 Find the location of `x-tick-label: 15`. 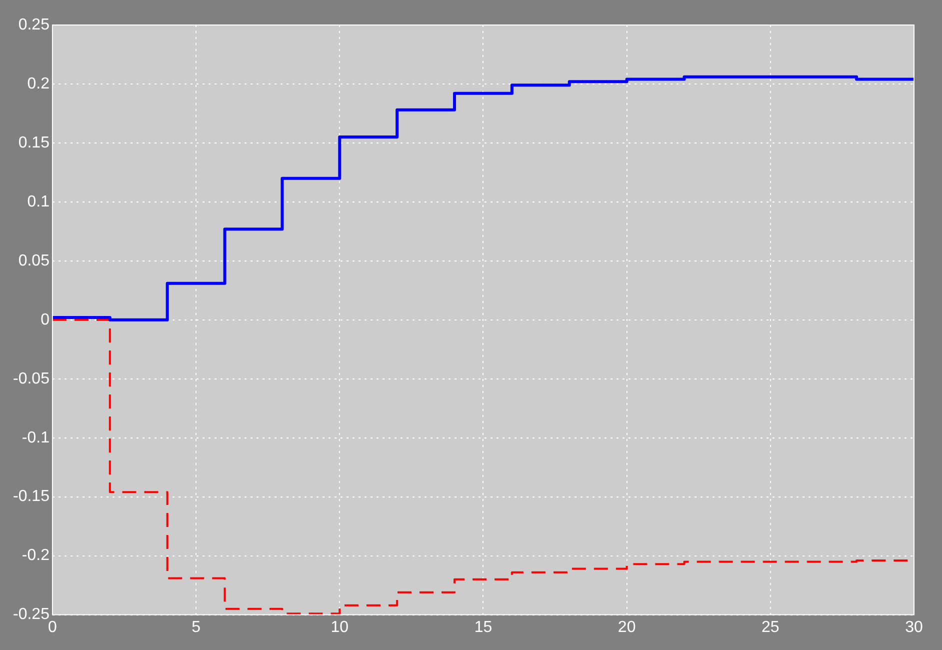

x-tick-label: 15 is located at coordinates (483, 627).